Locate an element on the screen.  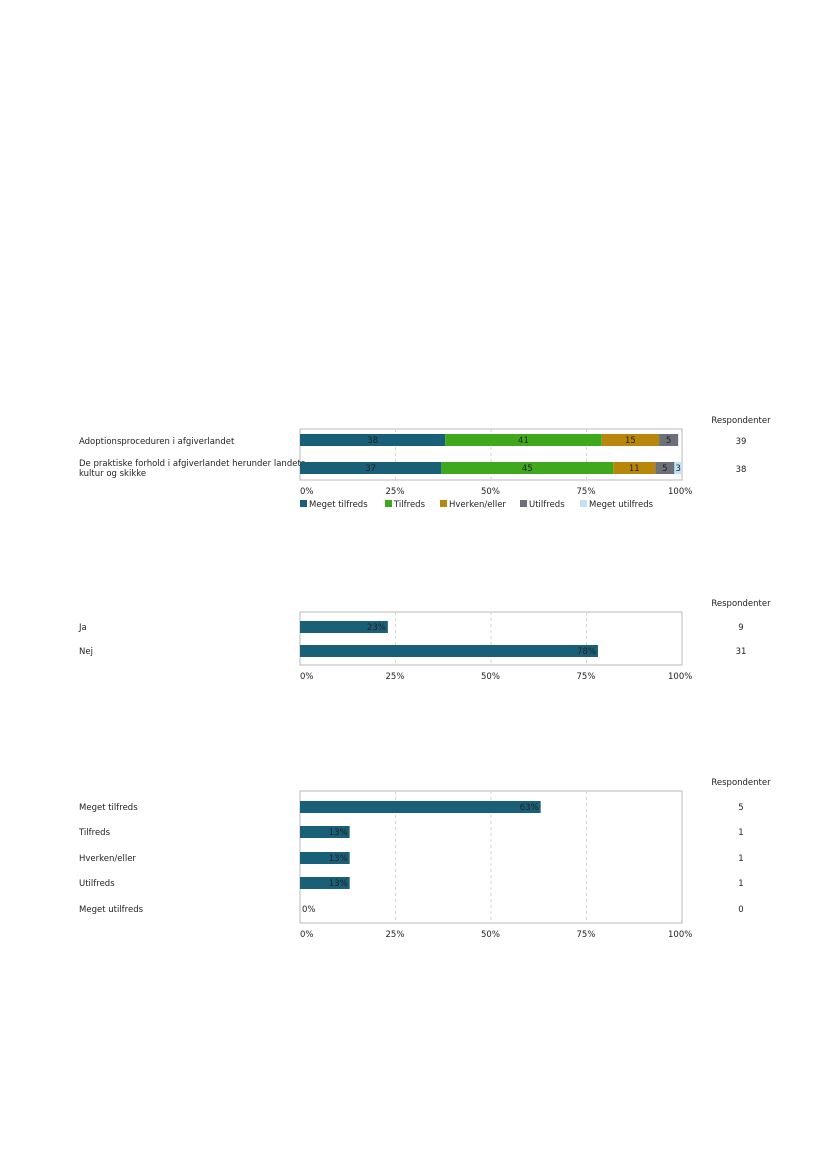
category-label: Meget tilfreds is located at coordinates (108, 808).